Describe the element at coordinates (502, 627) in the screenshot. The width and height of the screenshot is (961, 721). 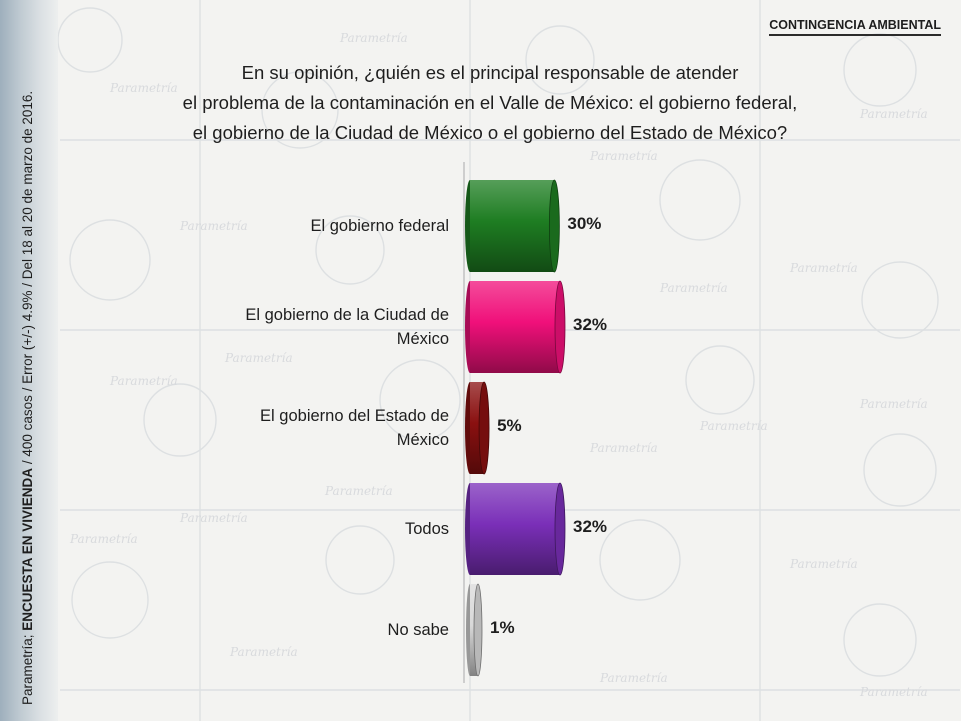
I see `data-label: 1%` at that location.